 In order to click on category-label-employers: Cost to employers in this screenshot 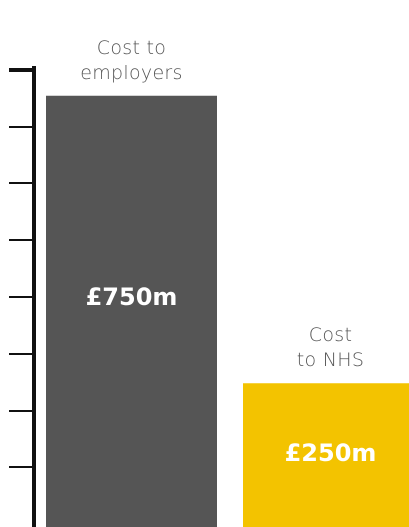, I will do `click(131, 60)`.